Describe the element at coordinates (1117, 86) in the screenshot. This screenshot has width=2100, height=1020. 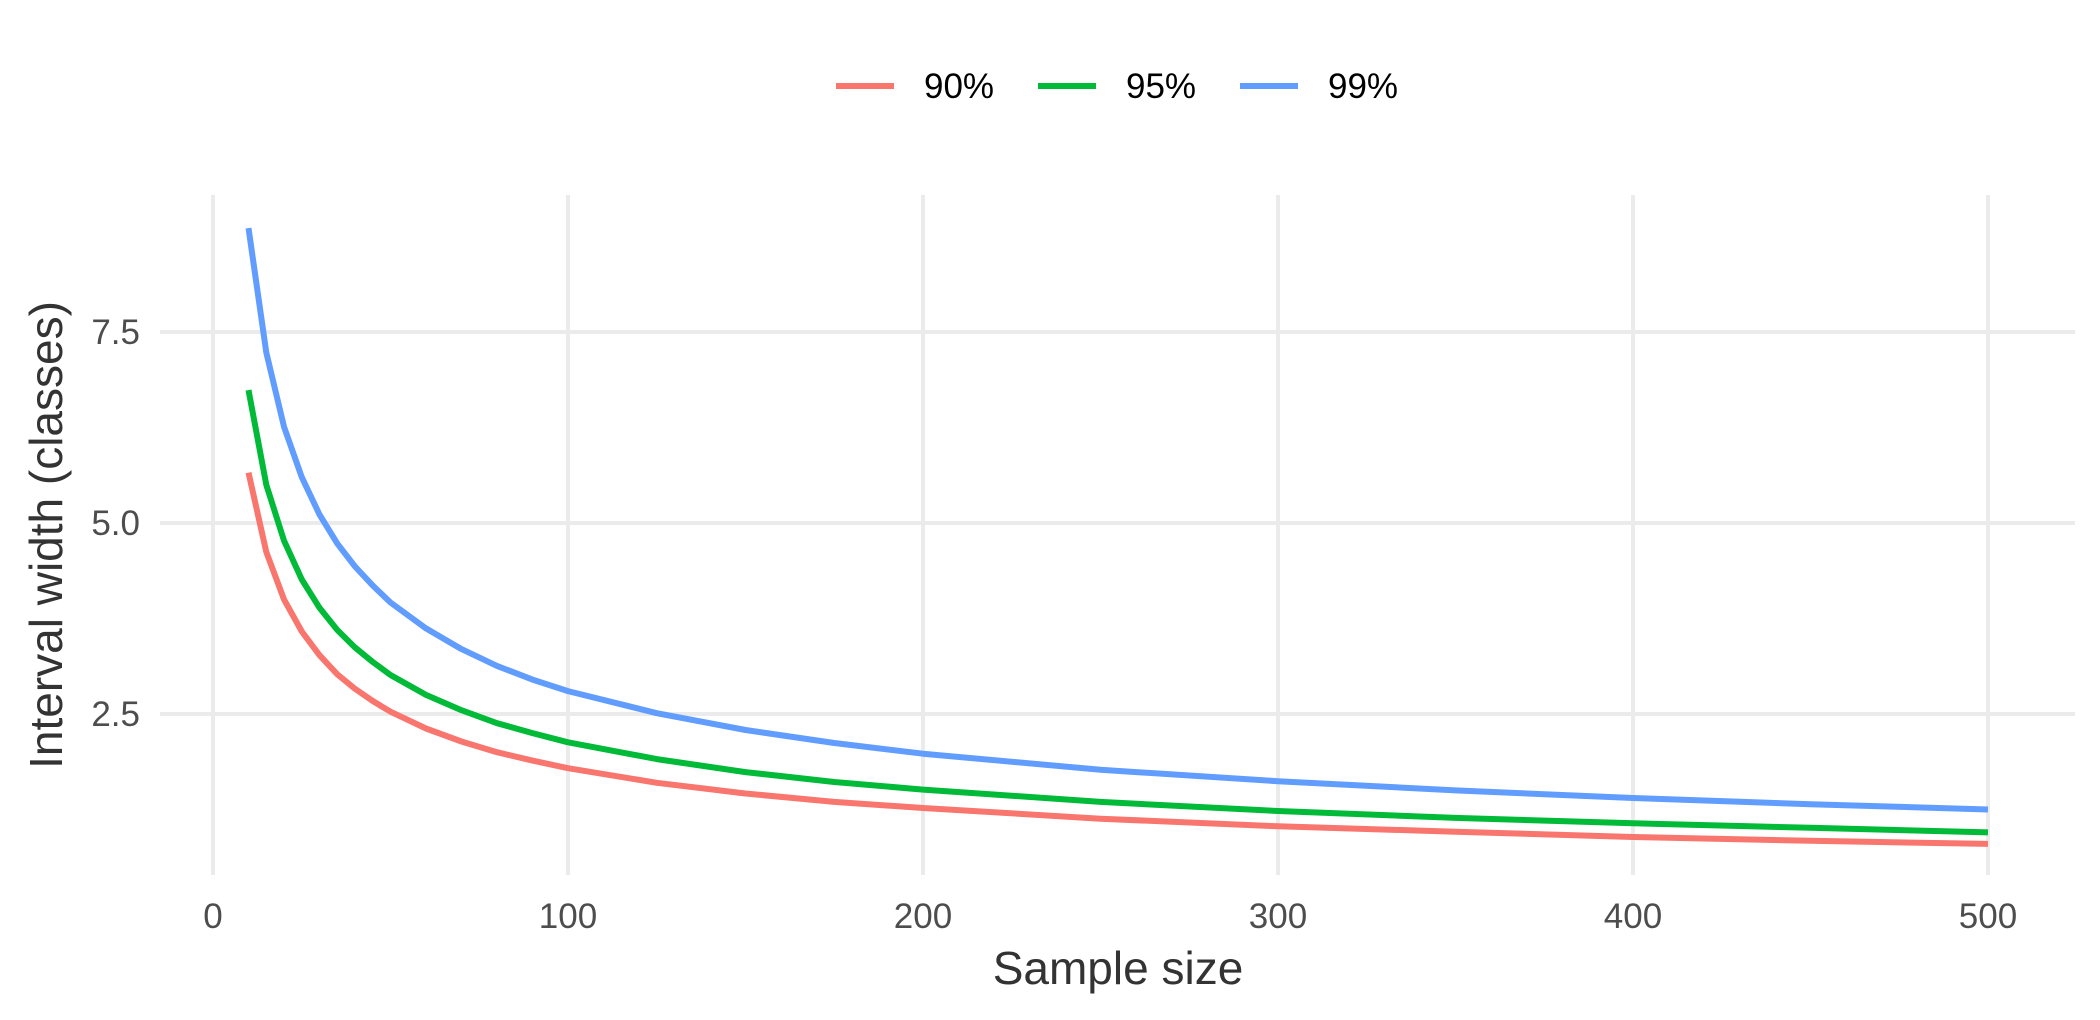
I see `legend: 90% 95% 99%` at that location.